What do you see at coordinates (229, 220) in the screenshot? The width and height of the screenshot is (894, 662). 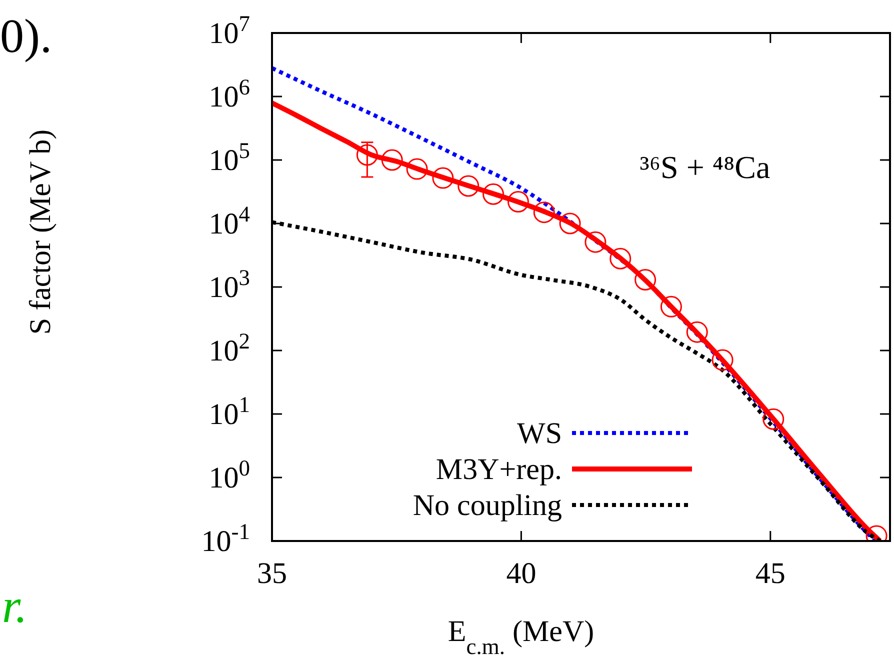 I see `y-tick-label: 10$^{4}$` at bounding box center [229, 220].